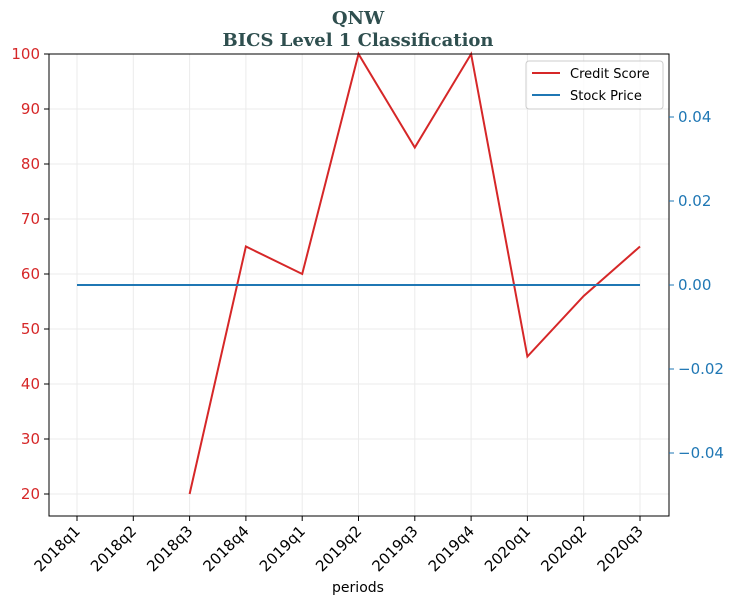 The width and height of the screenshot is (734, 605). What do you see at coordinates (358, 18) in the screenshot?
I see `chart-title: QNW` at bounding box center [358, 18].